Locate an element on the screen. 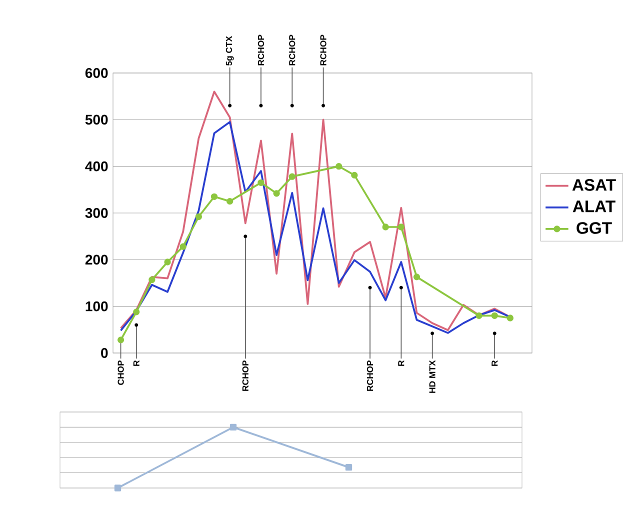 The height and width of the screenshot is (511, 629). legend-label: GGT is located at coordinates (594, 228).